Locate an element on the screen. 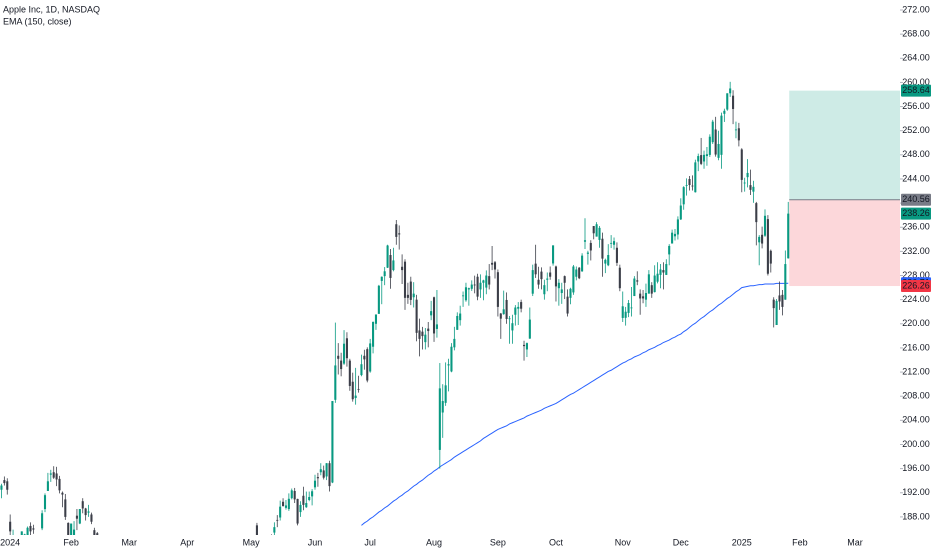 This screenshot has height=550, width=932. y-tick-label: 248.00 is located at coordinates (916, 154).